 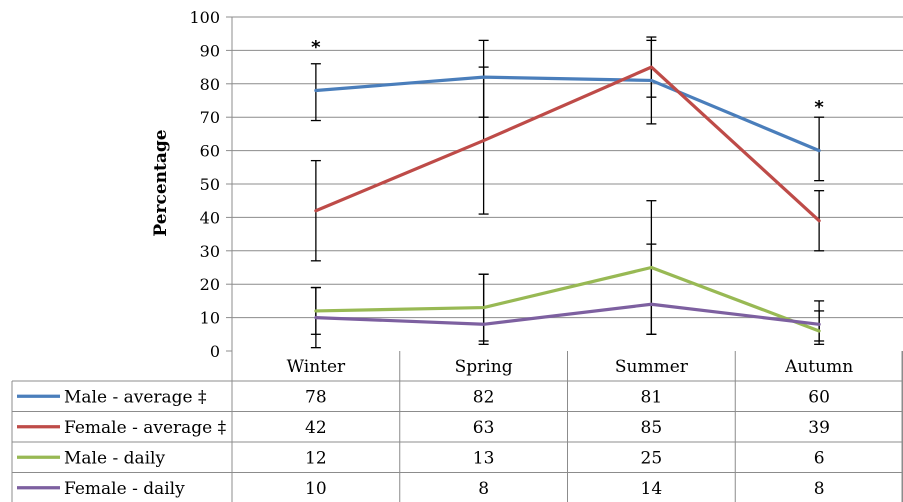 What do you see at coordinates (210, 318) in the screenshot?
I see `y-tick-label: 10` at bounding box center [210, 318].